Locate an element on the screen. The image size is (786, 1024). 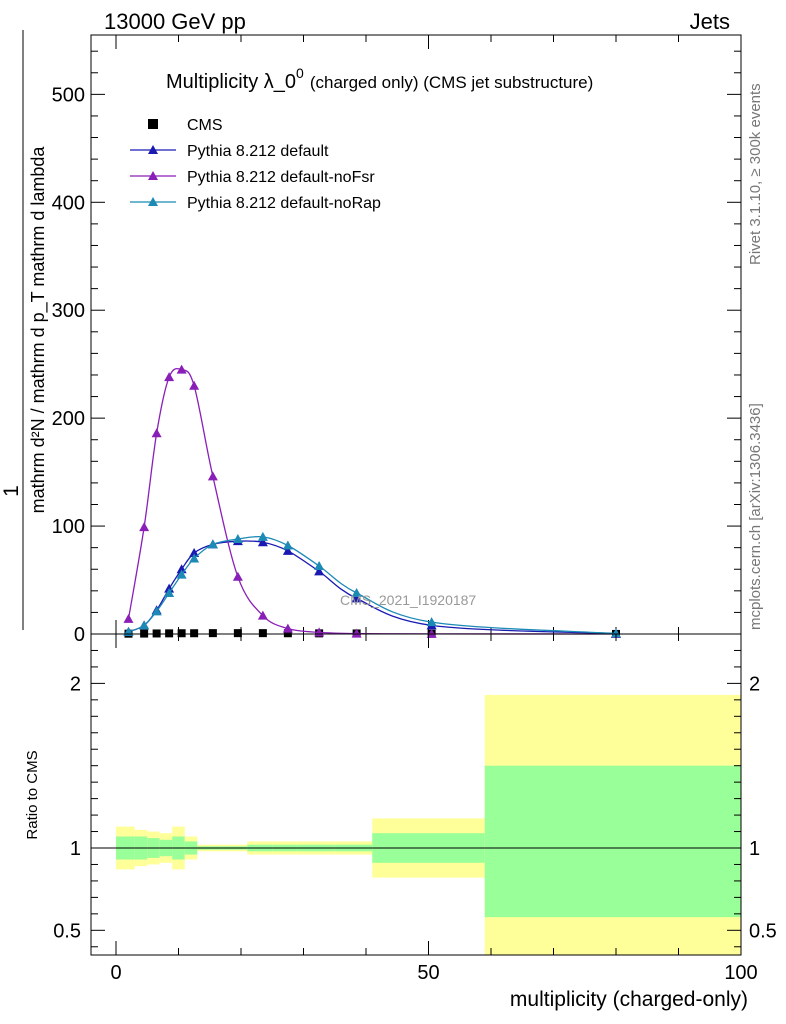
legend-item: Pythia 8.212 default-noFsr is located at coordinates (252, 177).